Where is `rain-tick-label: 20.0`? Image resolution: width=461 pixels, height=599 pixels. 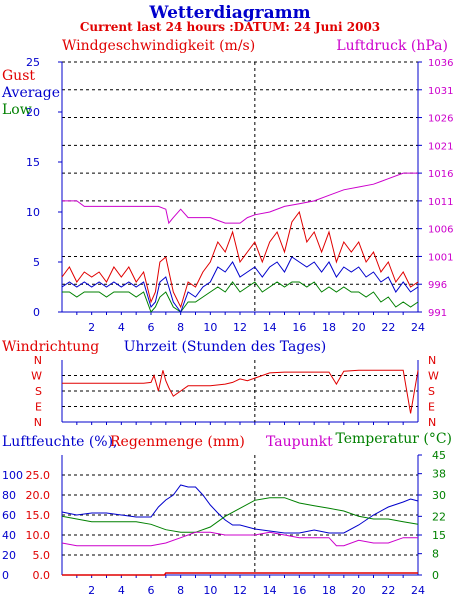
rain-tick-label: 20.0 is located at coordinates (38, 495).